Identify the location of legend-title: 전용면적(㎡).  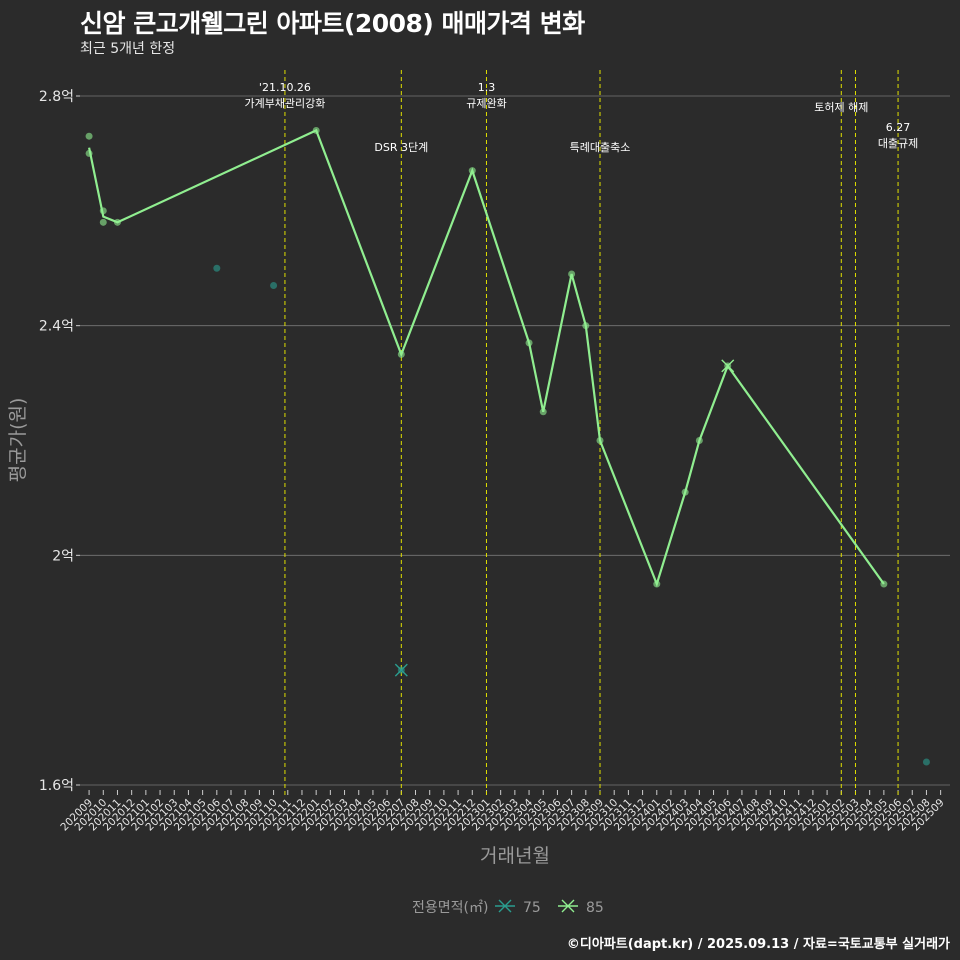
(450, 908).